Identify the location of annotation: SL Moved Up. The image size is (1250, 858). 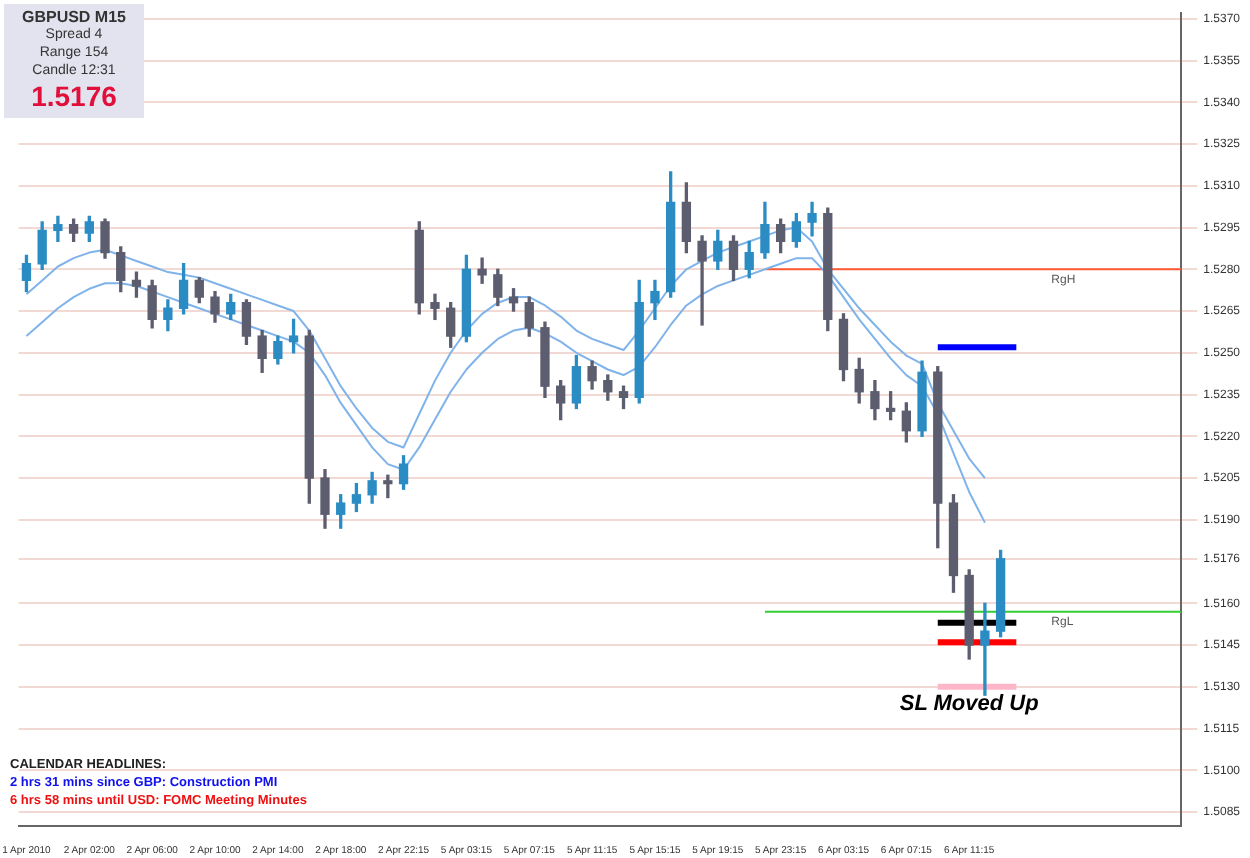
(969, 703).